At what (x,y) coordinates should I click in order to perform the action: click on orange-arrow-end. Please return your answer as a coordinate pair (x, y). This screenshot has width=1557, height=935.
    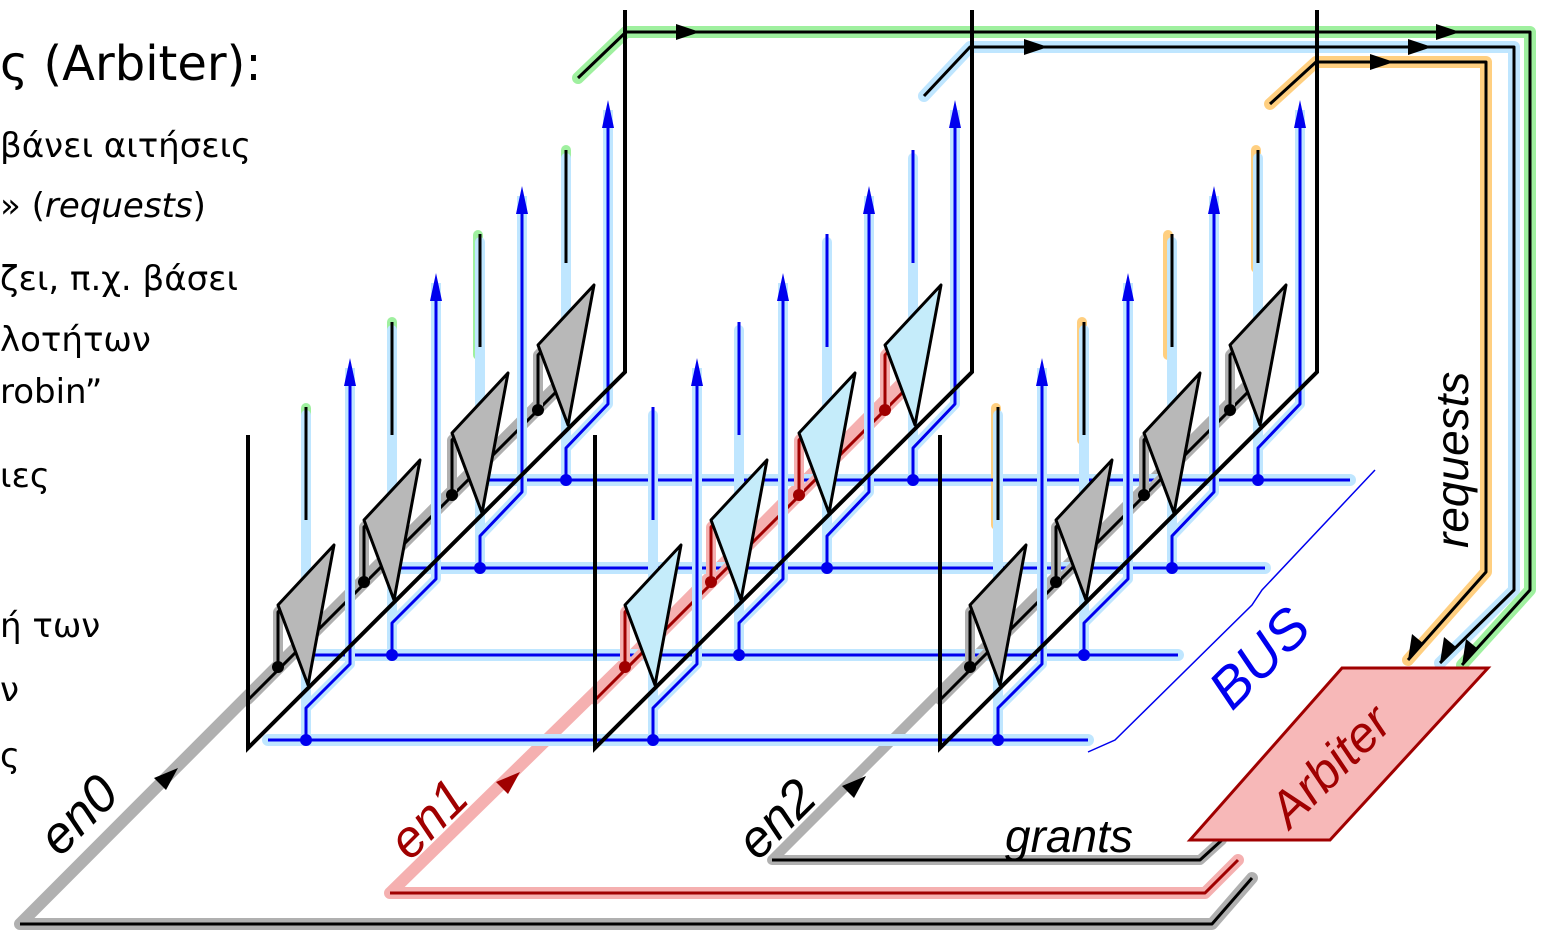
    Looking at the image, I should click on (1416, 647).